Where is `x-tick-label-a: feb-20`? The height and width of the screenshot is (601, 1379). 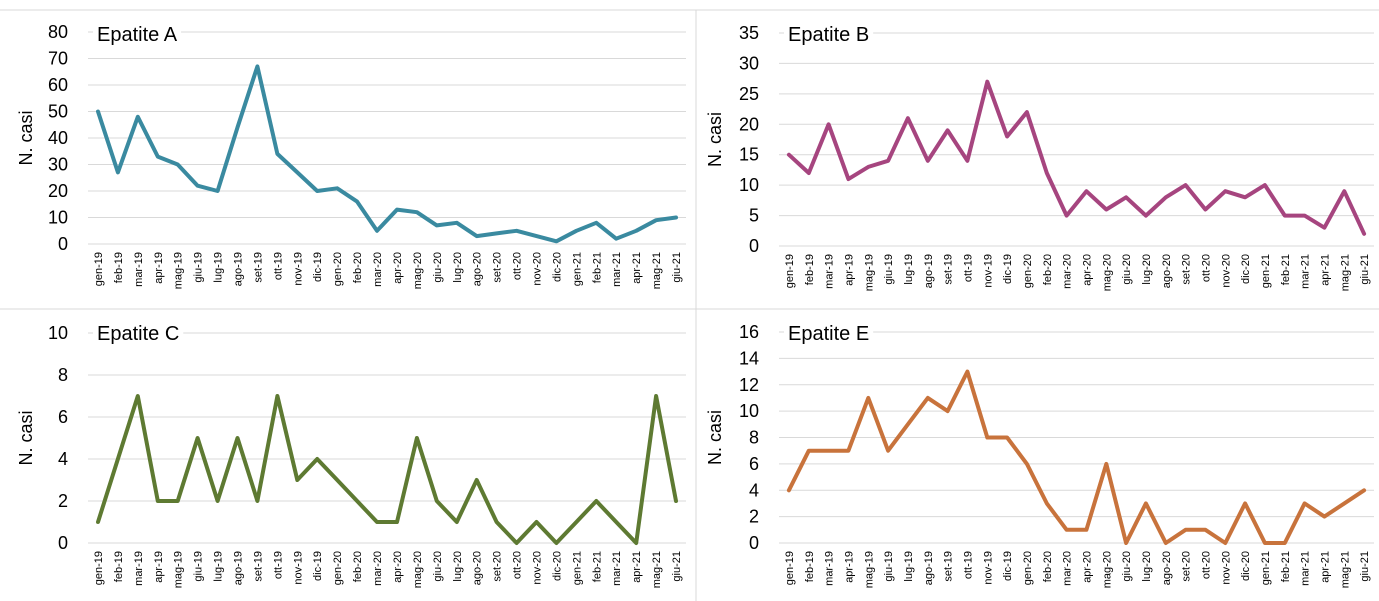
x-tick-label-a: feb-20 is located at coordinates (358, 267).